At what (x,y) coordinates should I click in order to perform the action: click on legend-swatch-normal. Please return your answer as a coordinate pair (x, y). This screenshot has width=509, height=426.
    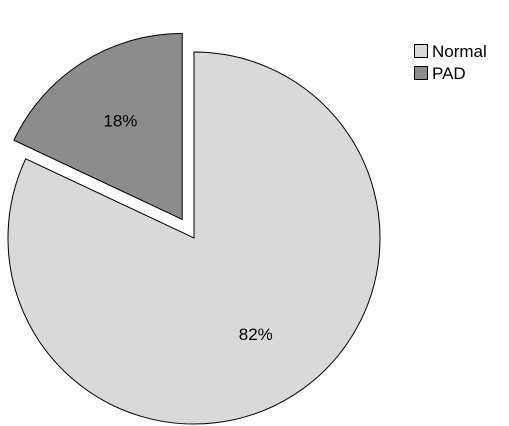
    Looking at the image, I should click on (421, 51).